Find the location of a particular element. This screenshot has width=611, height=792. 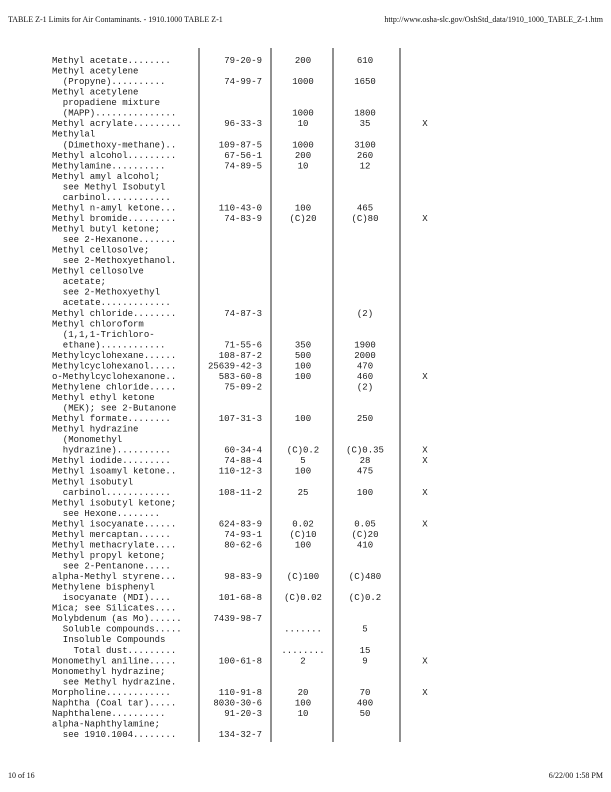

cas-number: 7439-98-7 is located at coordinates (237, 619).